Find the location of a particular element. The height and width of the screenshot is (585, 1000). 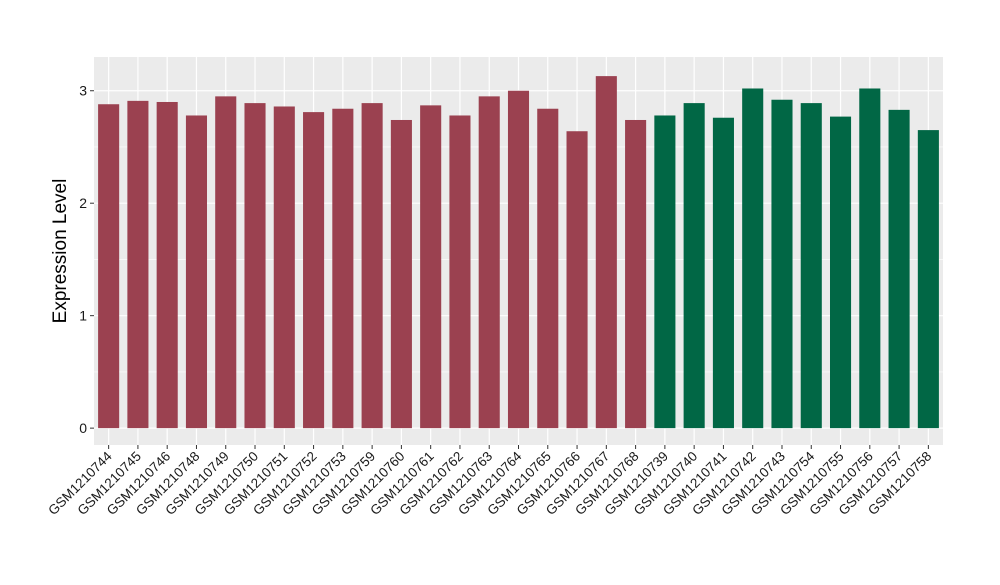

bar-GSM1210752 is located at coordinates (314, 270).